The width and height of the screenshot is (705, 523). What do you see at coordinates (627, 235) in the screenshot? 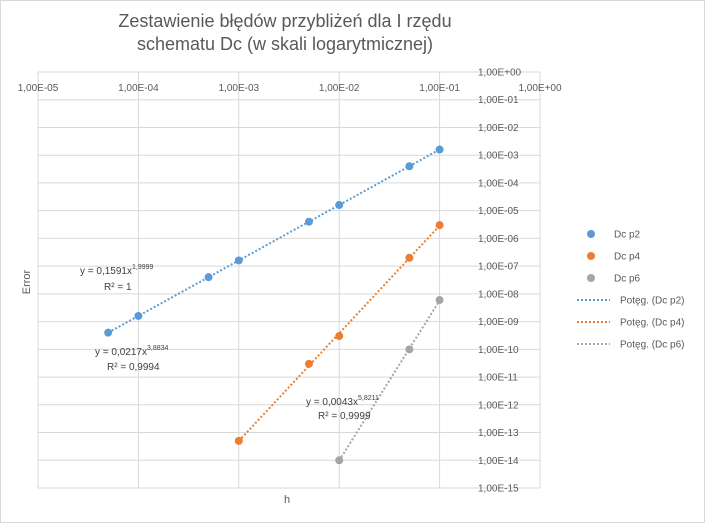
I see `legend-label: Dc p2` at bounding box center [627, 235].